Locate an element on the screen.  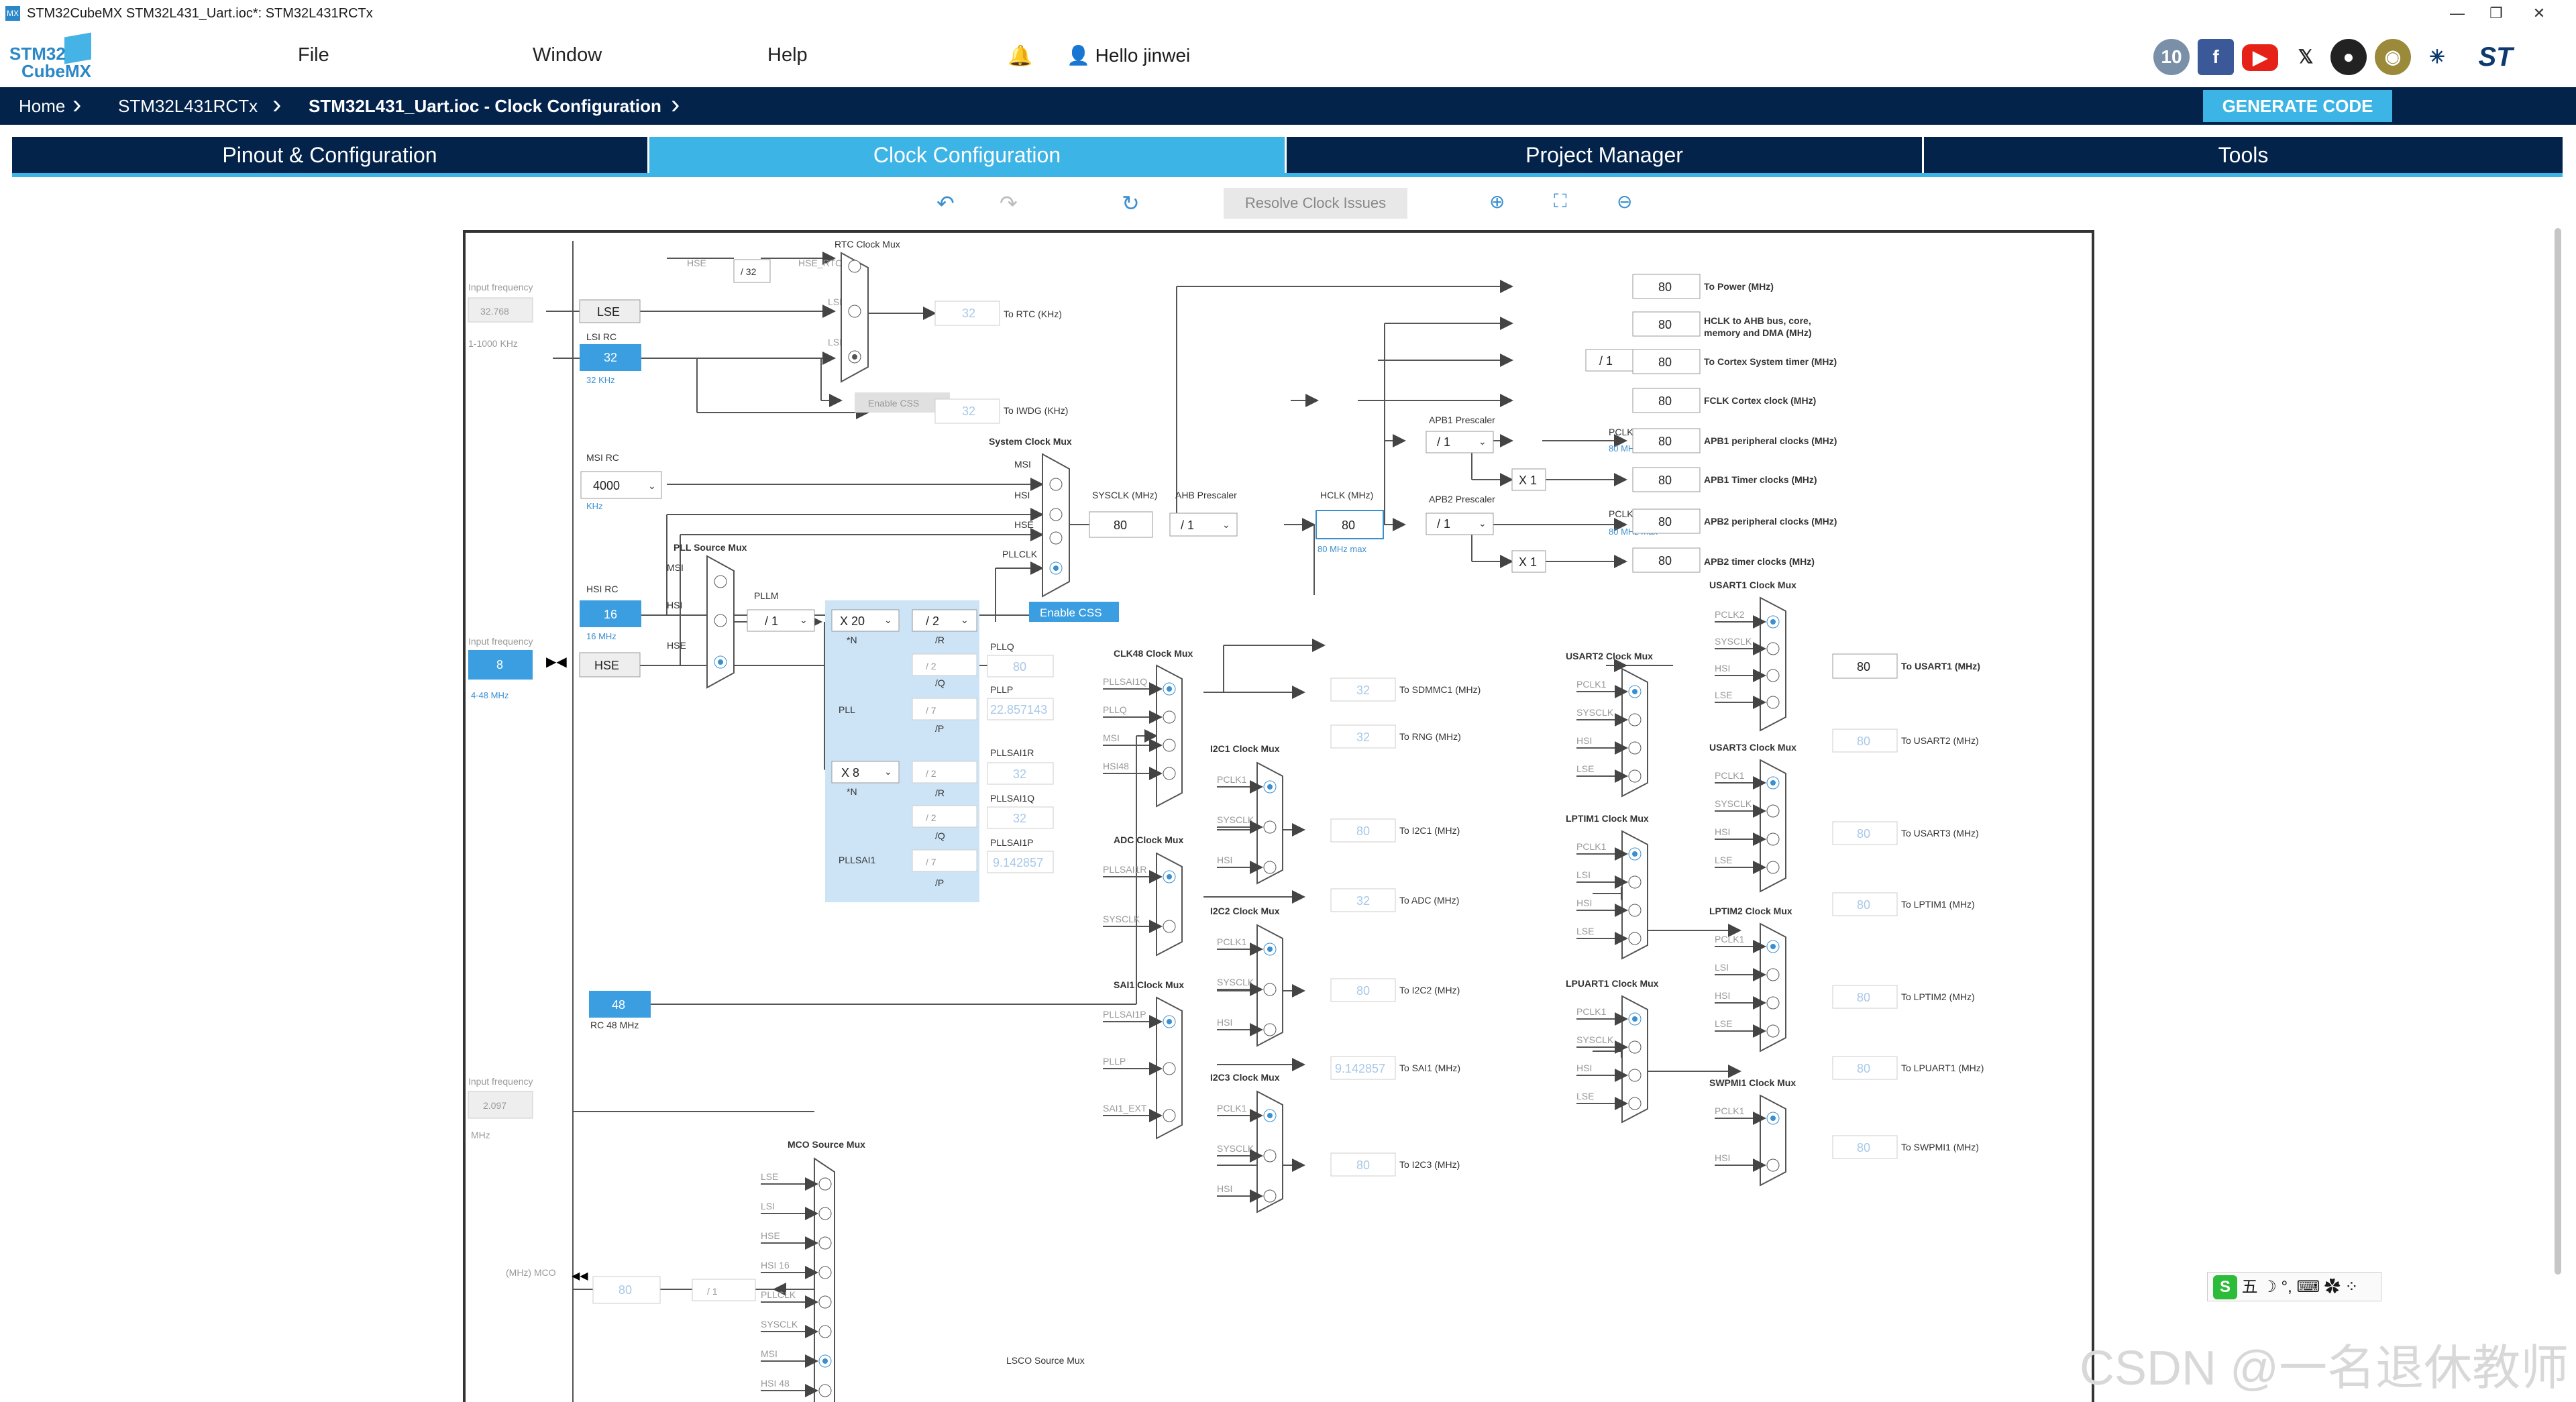
rtc-mux-radio-lse is located at coordinates (854, 312).